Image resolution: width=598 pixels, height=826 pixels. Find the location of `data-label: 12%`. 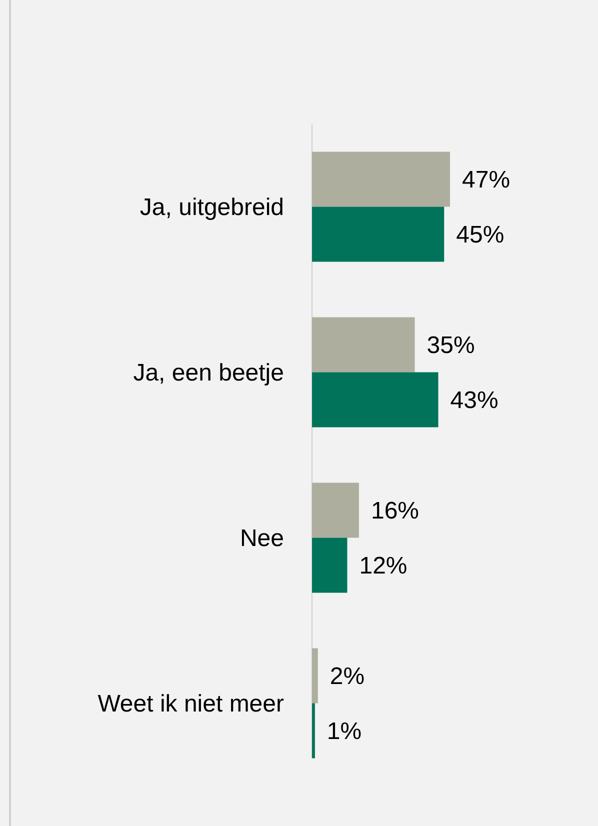

data-label: 12% is located at coordinates (383, 566).